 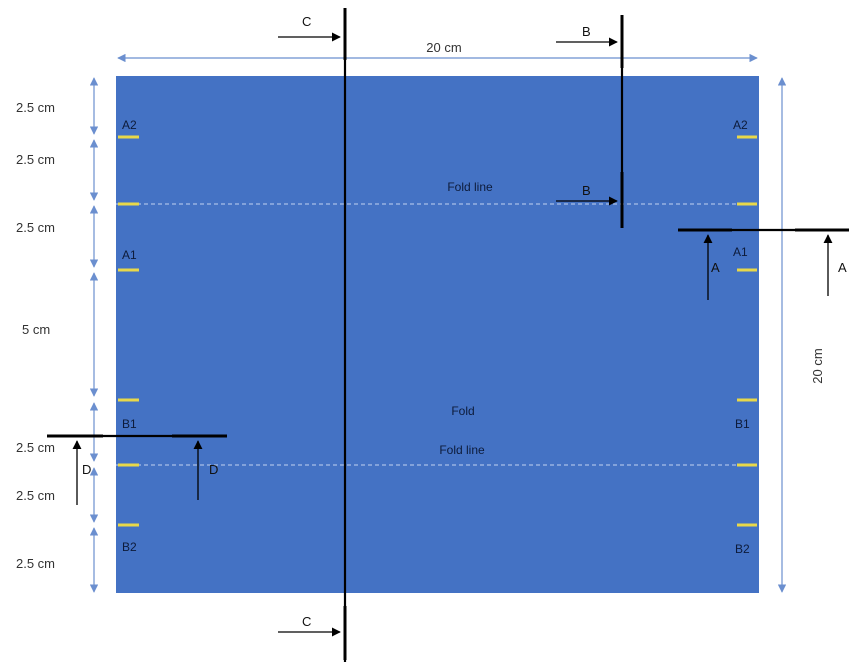 What do you see at coordinates (842, 267) in the screenshot?
I see `section-a-right-label: A` at bounding box center [842, 267].